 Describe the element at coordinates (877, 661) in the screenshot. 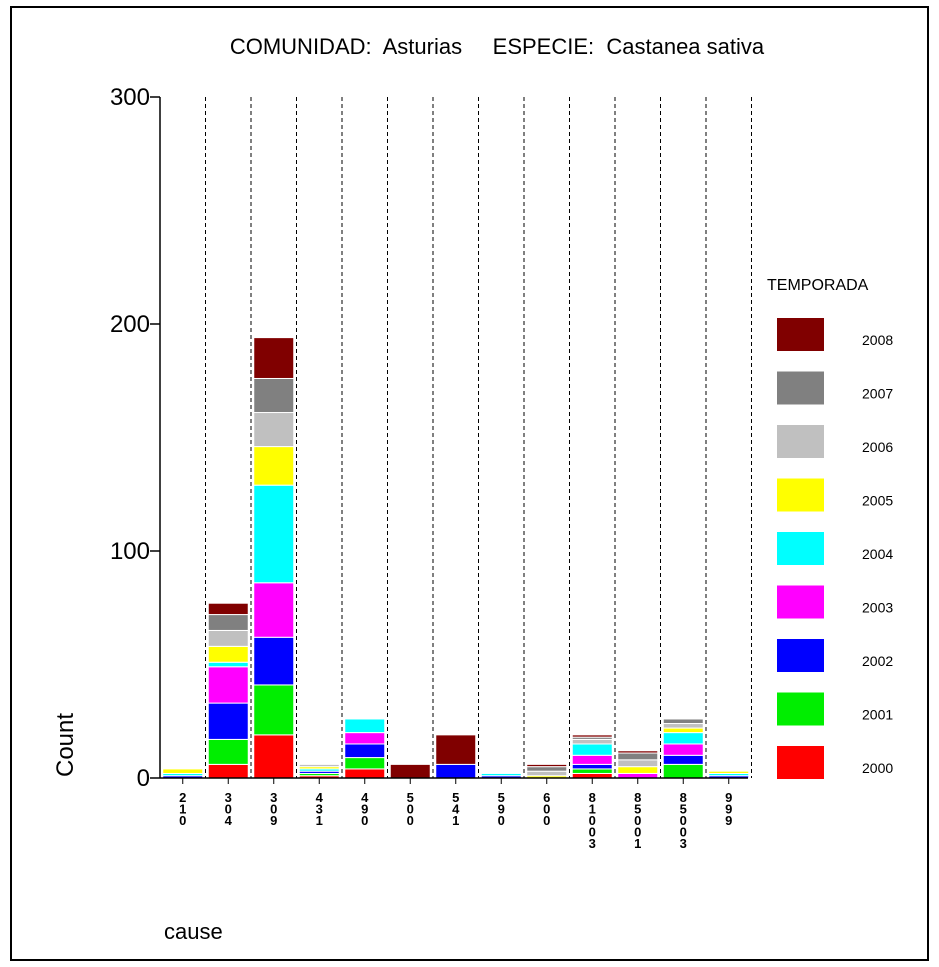

I see `legend-label: 2002` at that location.